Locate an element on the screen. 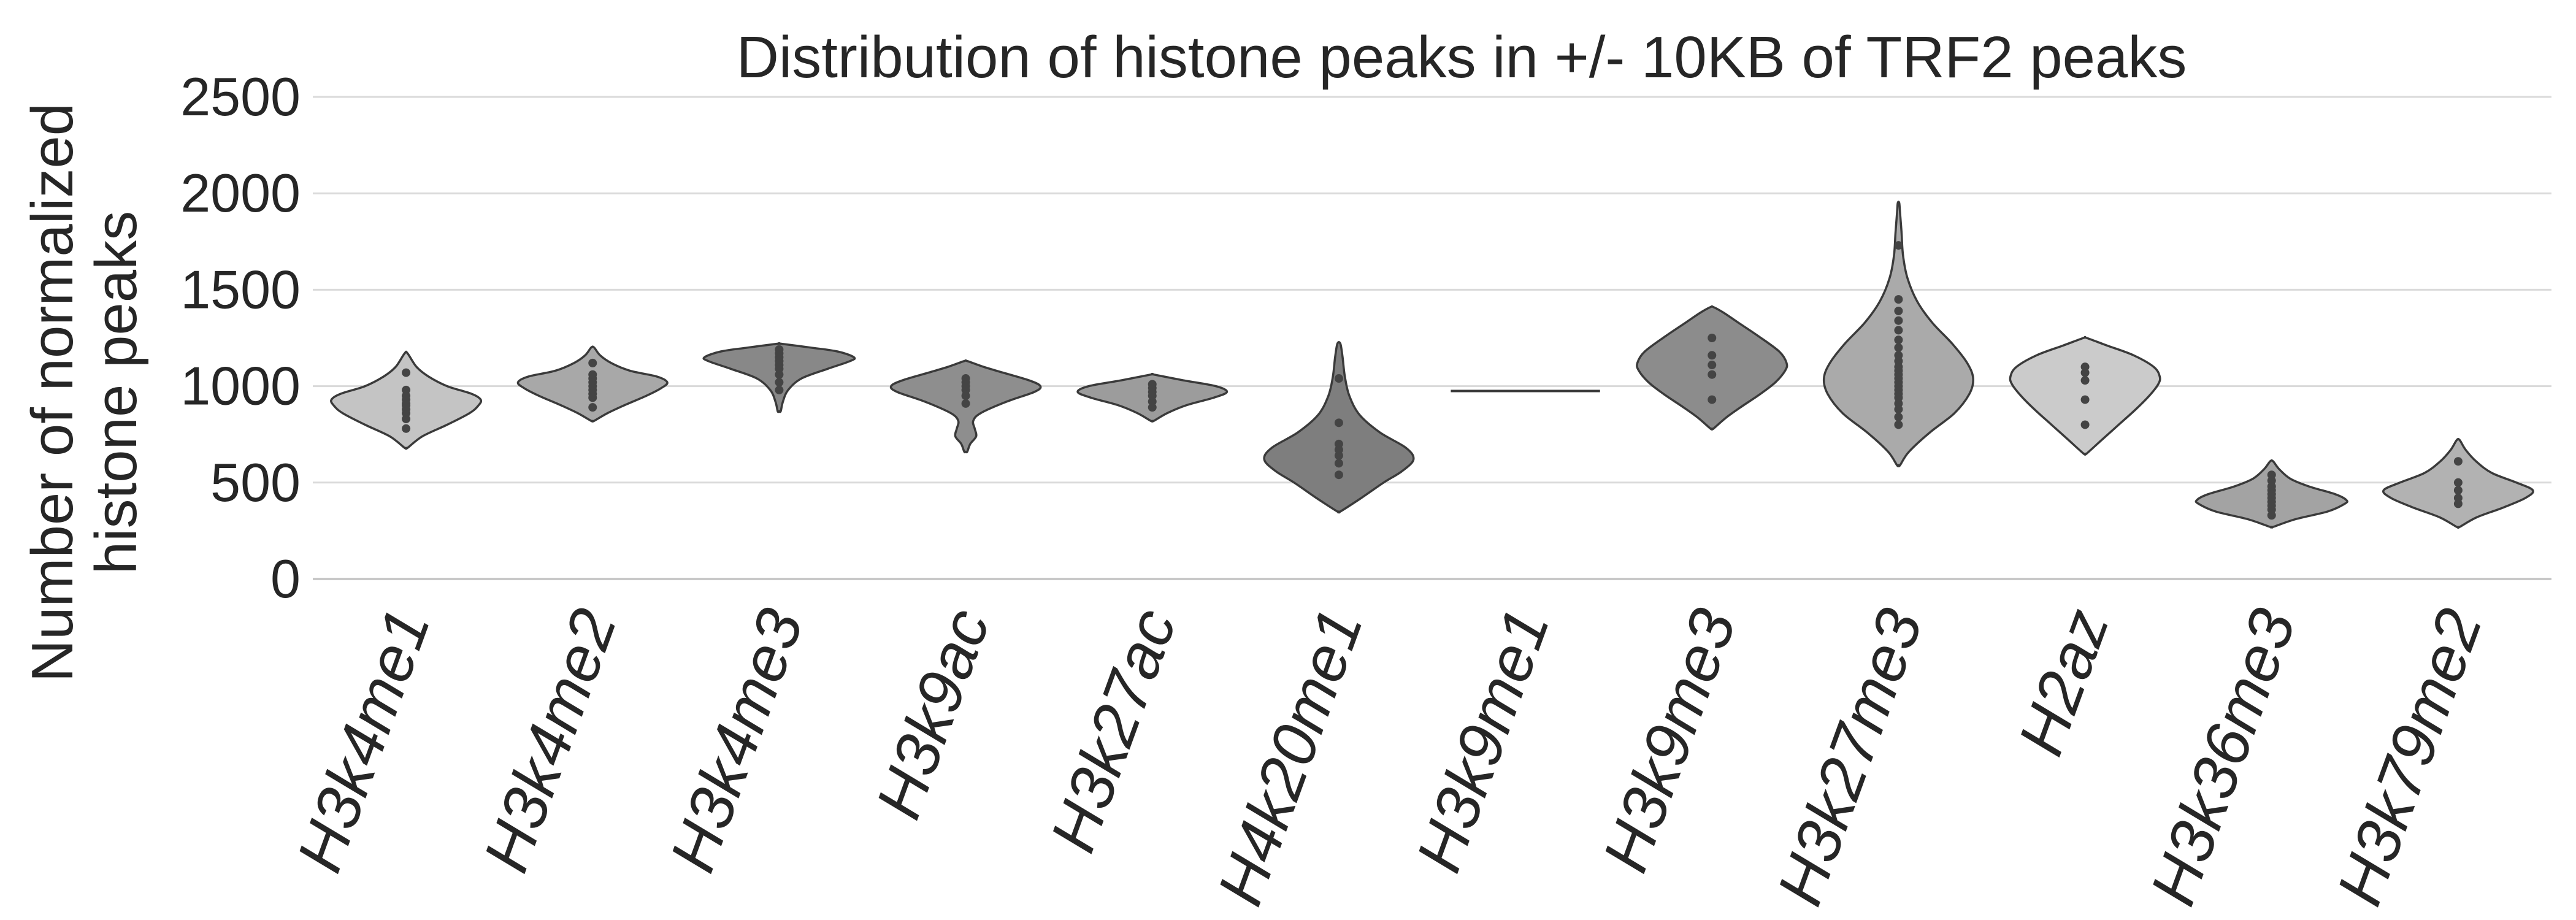 The image size is (2576, 920). y-axis-label: Number of normalized histone peaks is located at coordinates (84, 392).